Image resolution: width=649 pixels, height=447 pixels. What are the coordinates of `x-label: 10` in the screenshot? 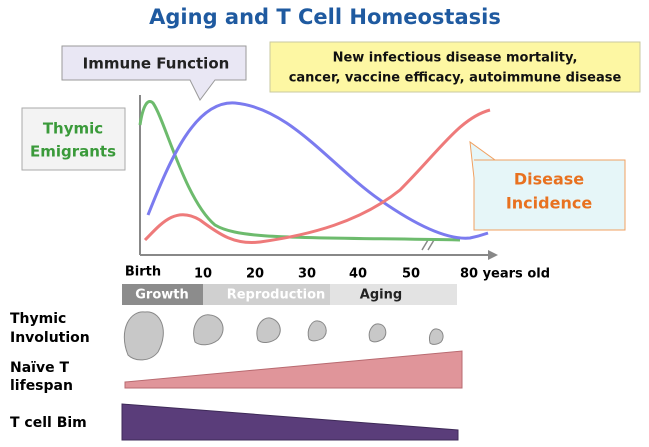 It's located at (203, 274).